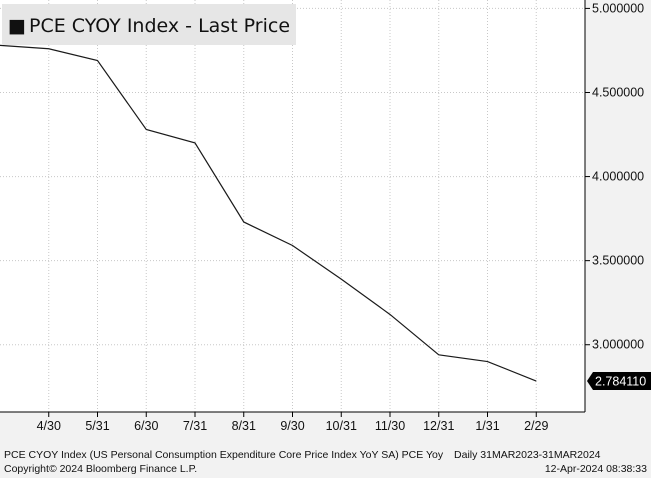  I want to click on x-tick-label: 5/31, so click(97, 426).